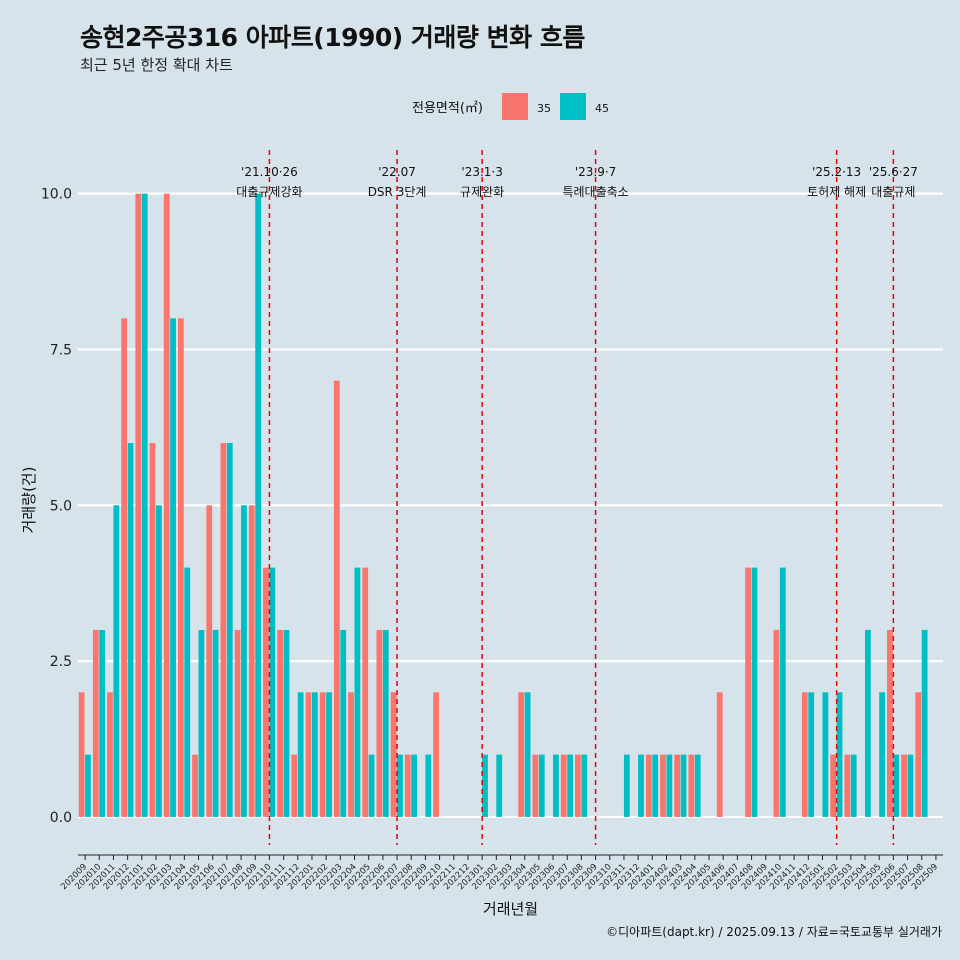  I want to click on legend: 전용면적(㎡) 35 45, so click(510, 106).